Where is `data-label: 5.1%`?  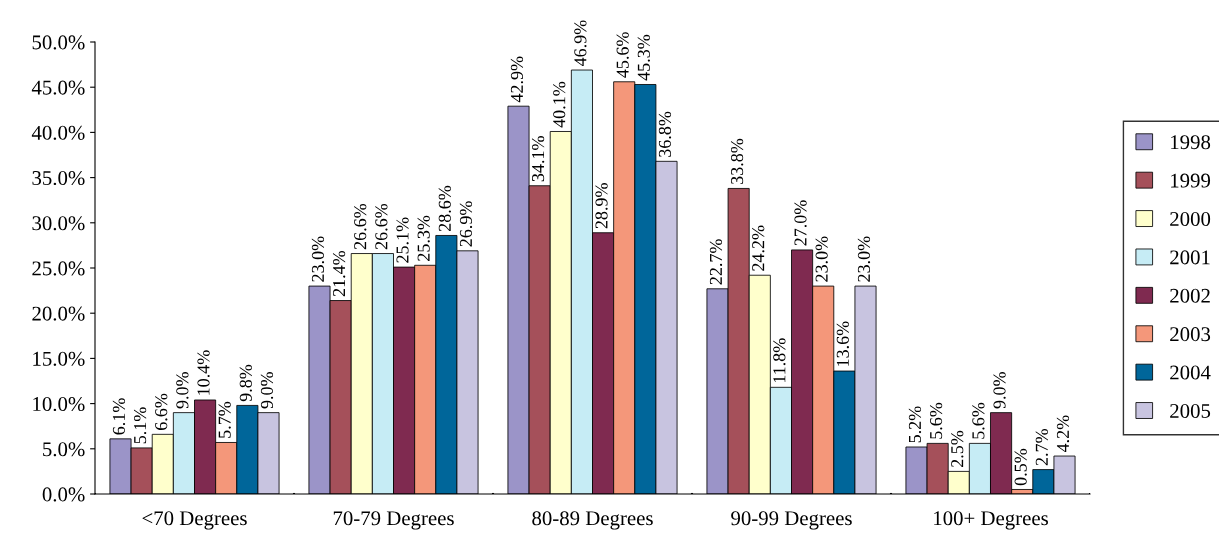 data-label: 5.1% is located at coordinates (140, 425).